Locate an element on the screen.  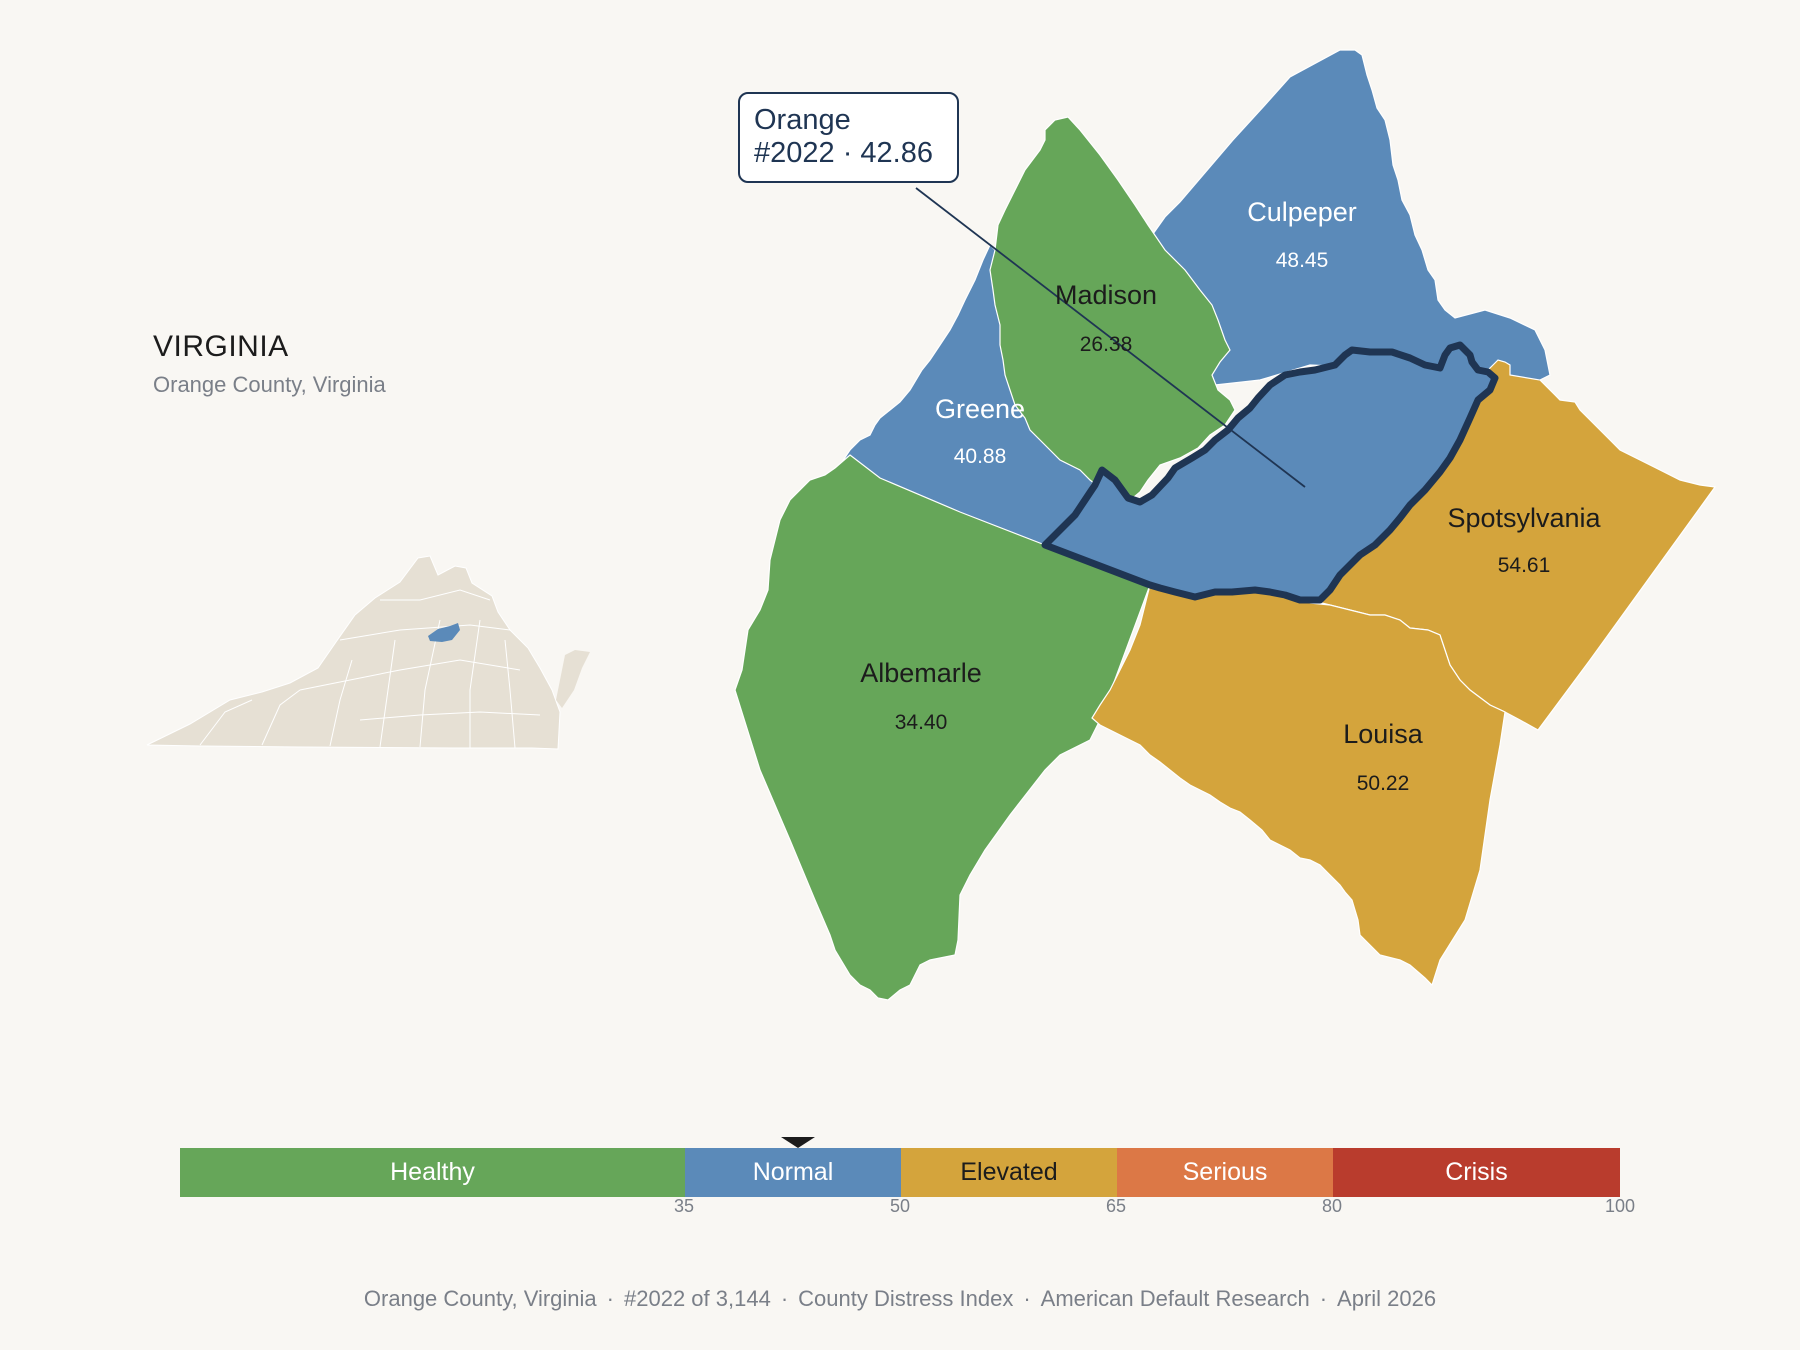
callout-rank-value: #2022 · 42.86 is located at coordinates (843, 153).